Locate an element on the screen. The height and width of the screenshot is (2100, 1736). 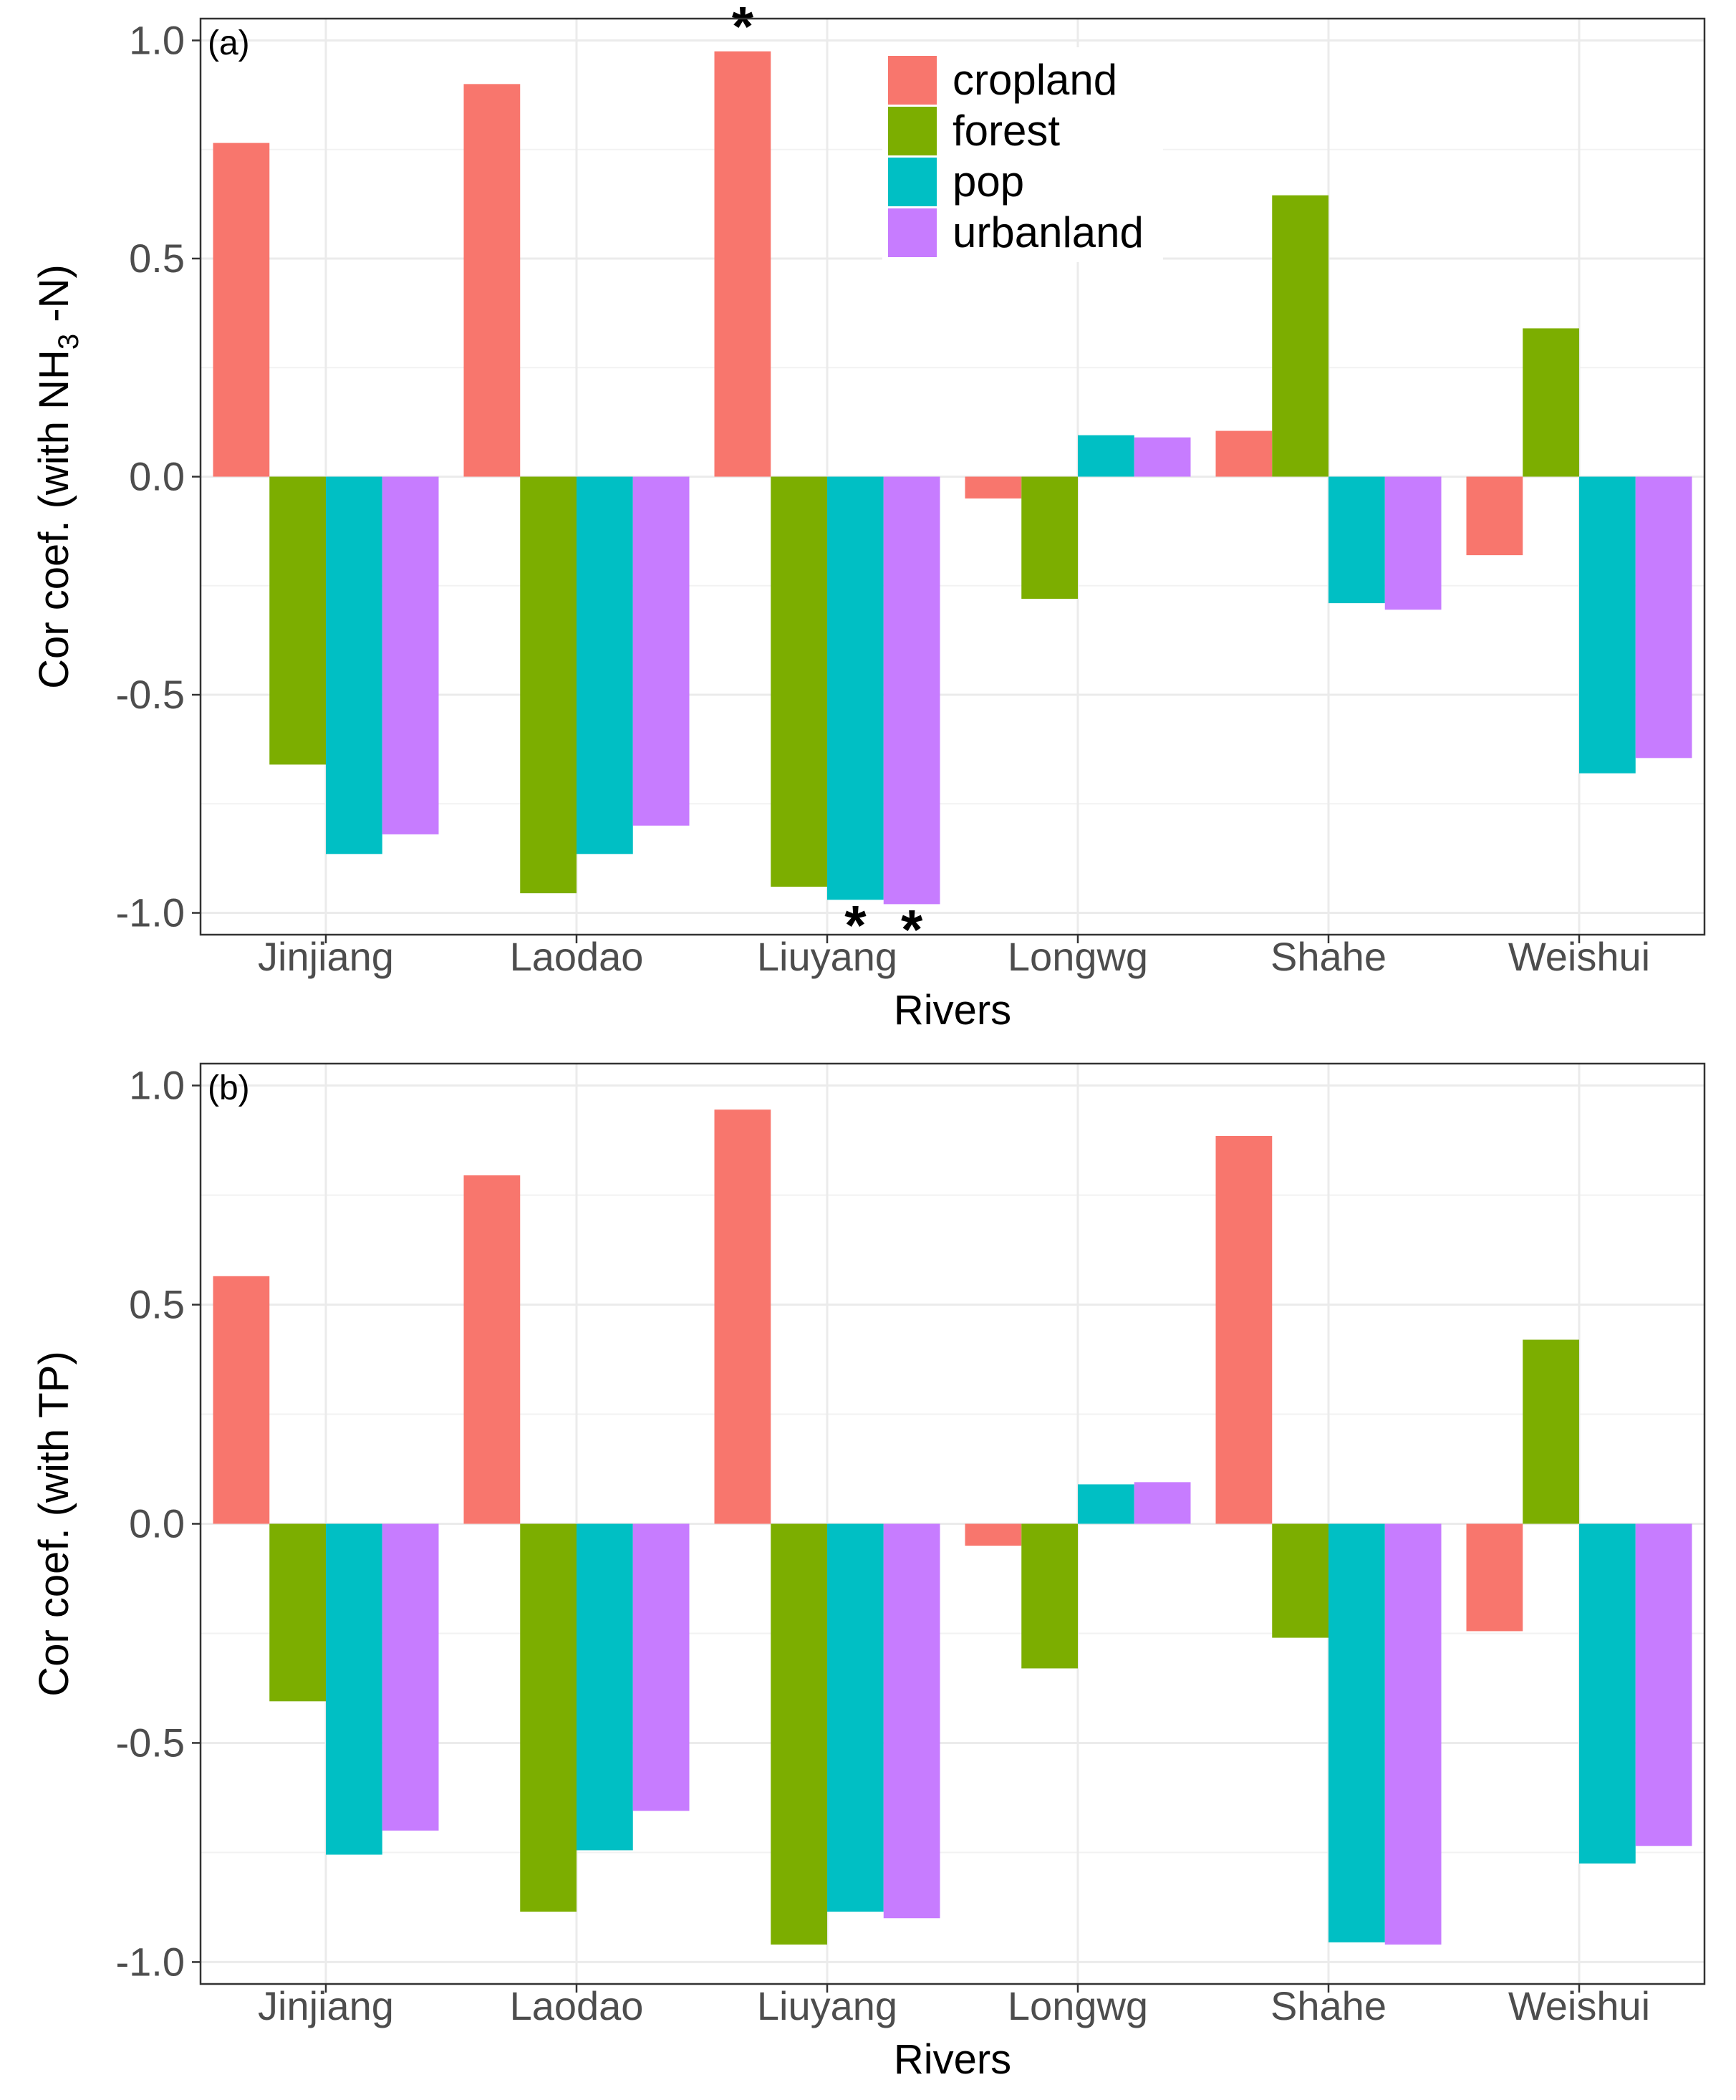
y-axis-title-subscript: 3 is located at coordinates (69, 342).